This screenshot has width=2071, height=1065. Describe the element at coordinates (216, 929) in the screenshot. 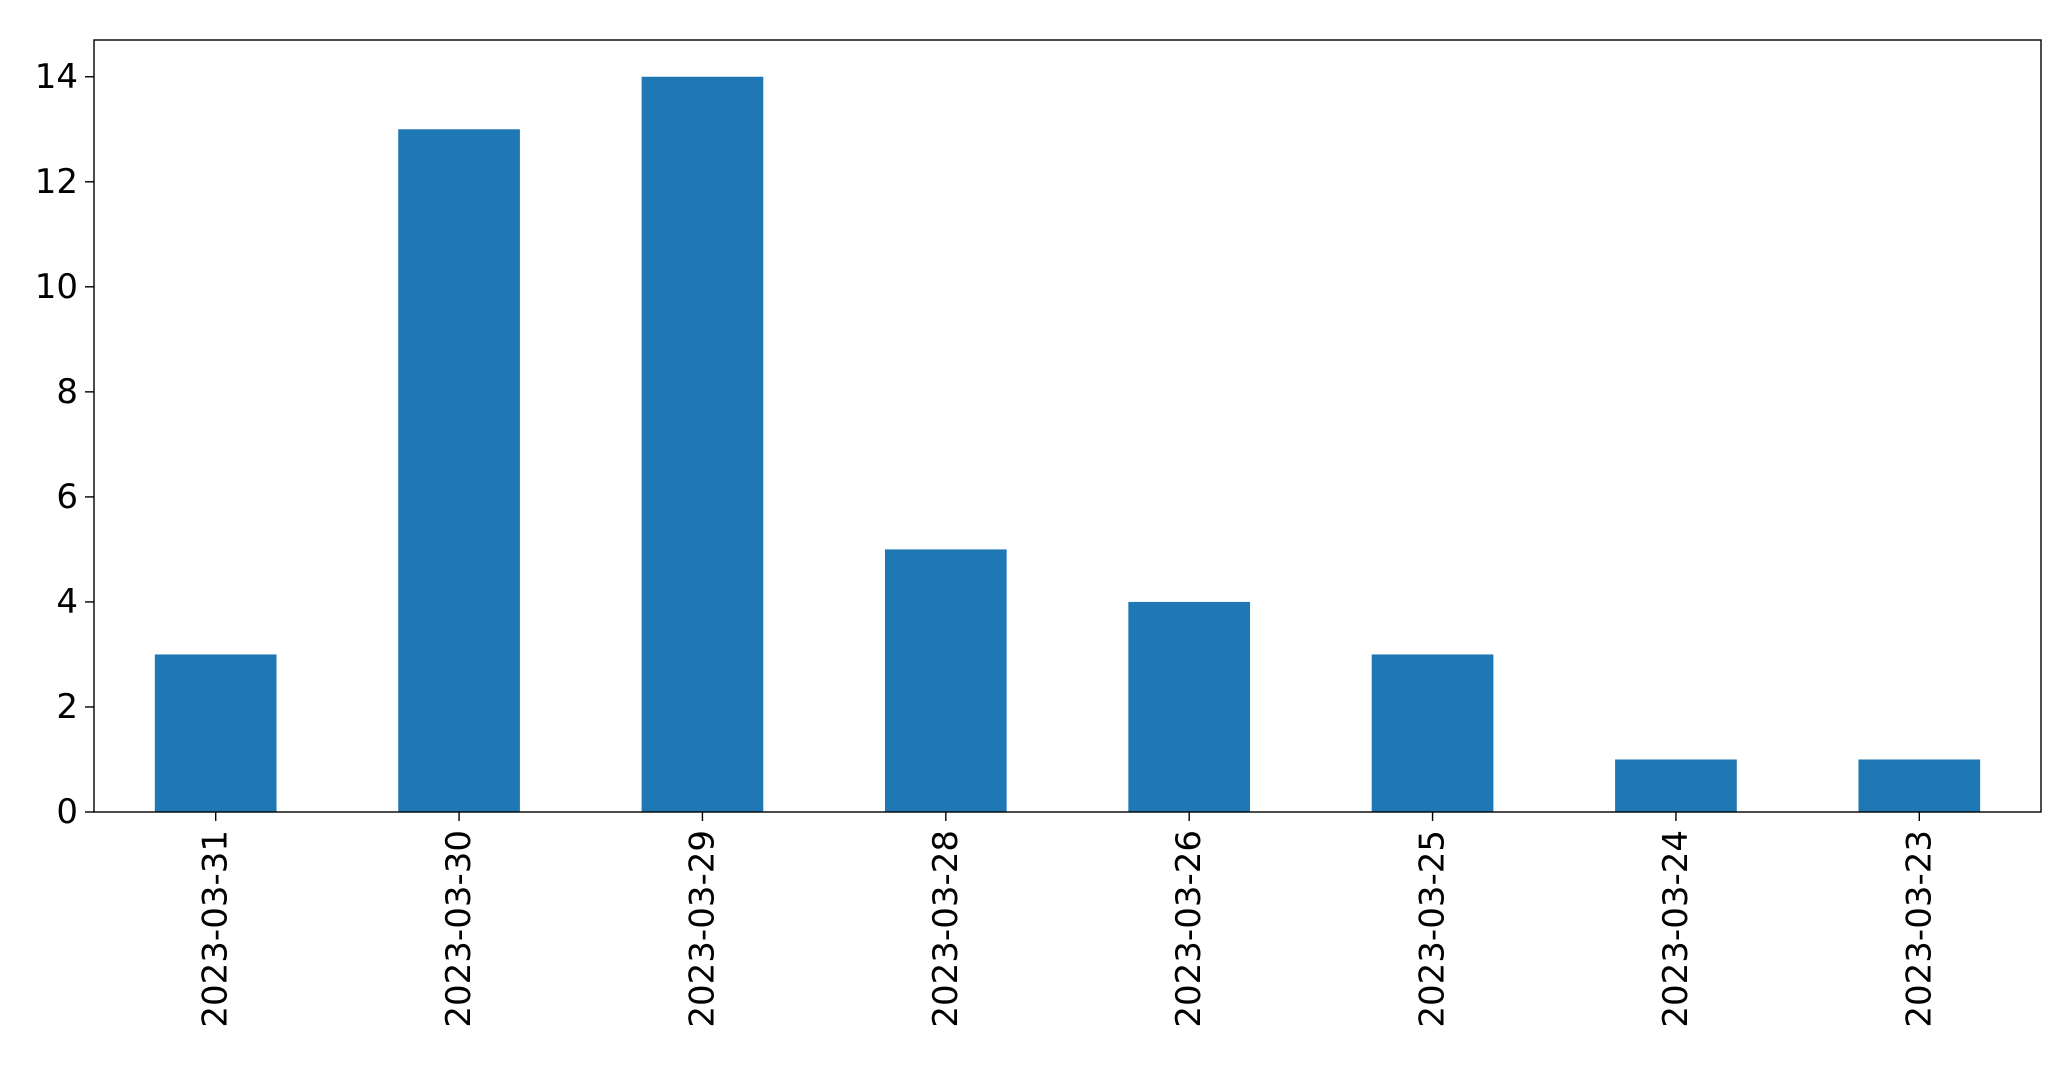

I see `x-tick-label: 2023-03-31` at that location.